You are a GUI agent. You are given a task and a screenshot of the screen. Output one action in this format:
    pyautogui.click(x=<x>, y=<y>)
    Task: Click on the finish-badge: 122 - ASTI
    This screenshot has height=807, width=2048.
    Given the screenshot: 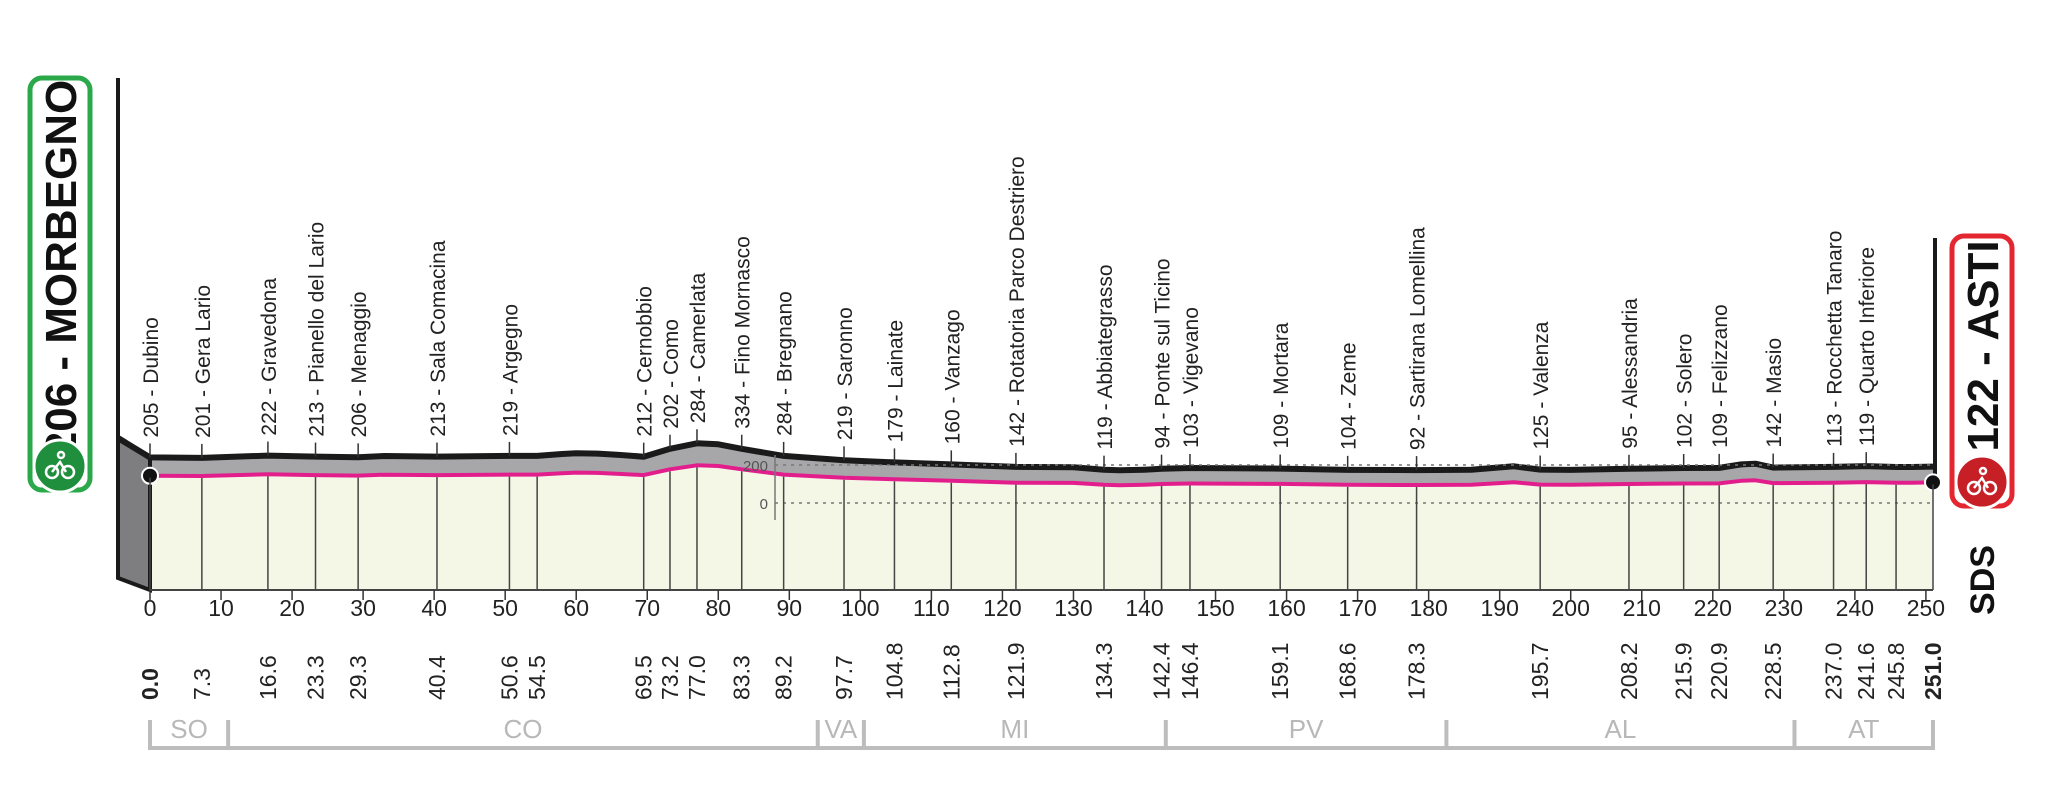 What is the action you would take?
    pyautogui.click(x=1982, y=371)
    